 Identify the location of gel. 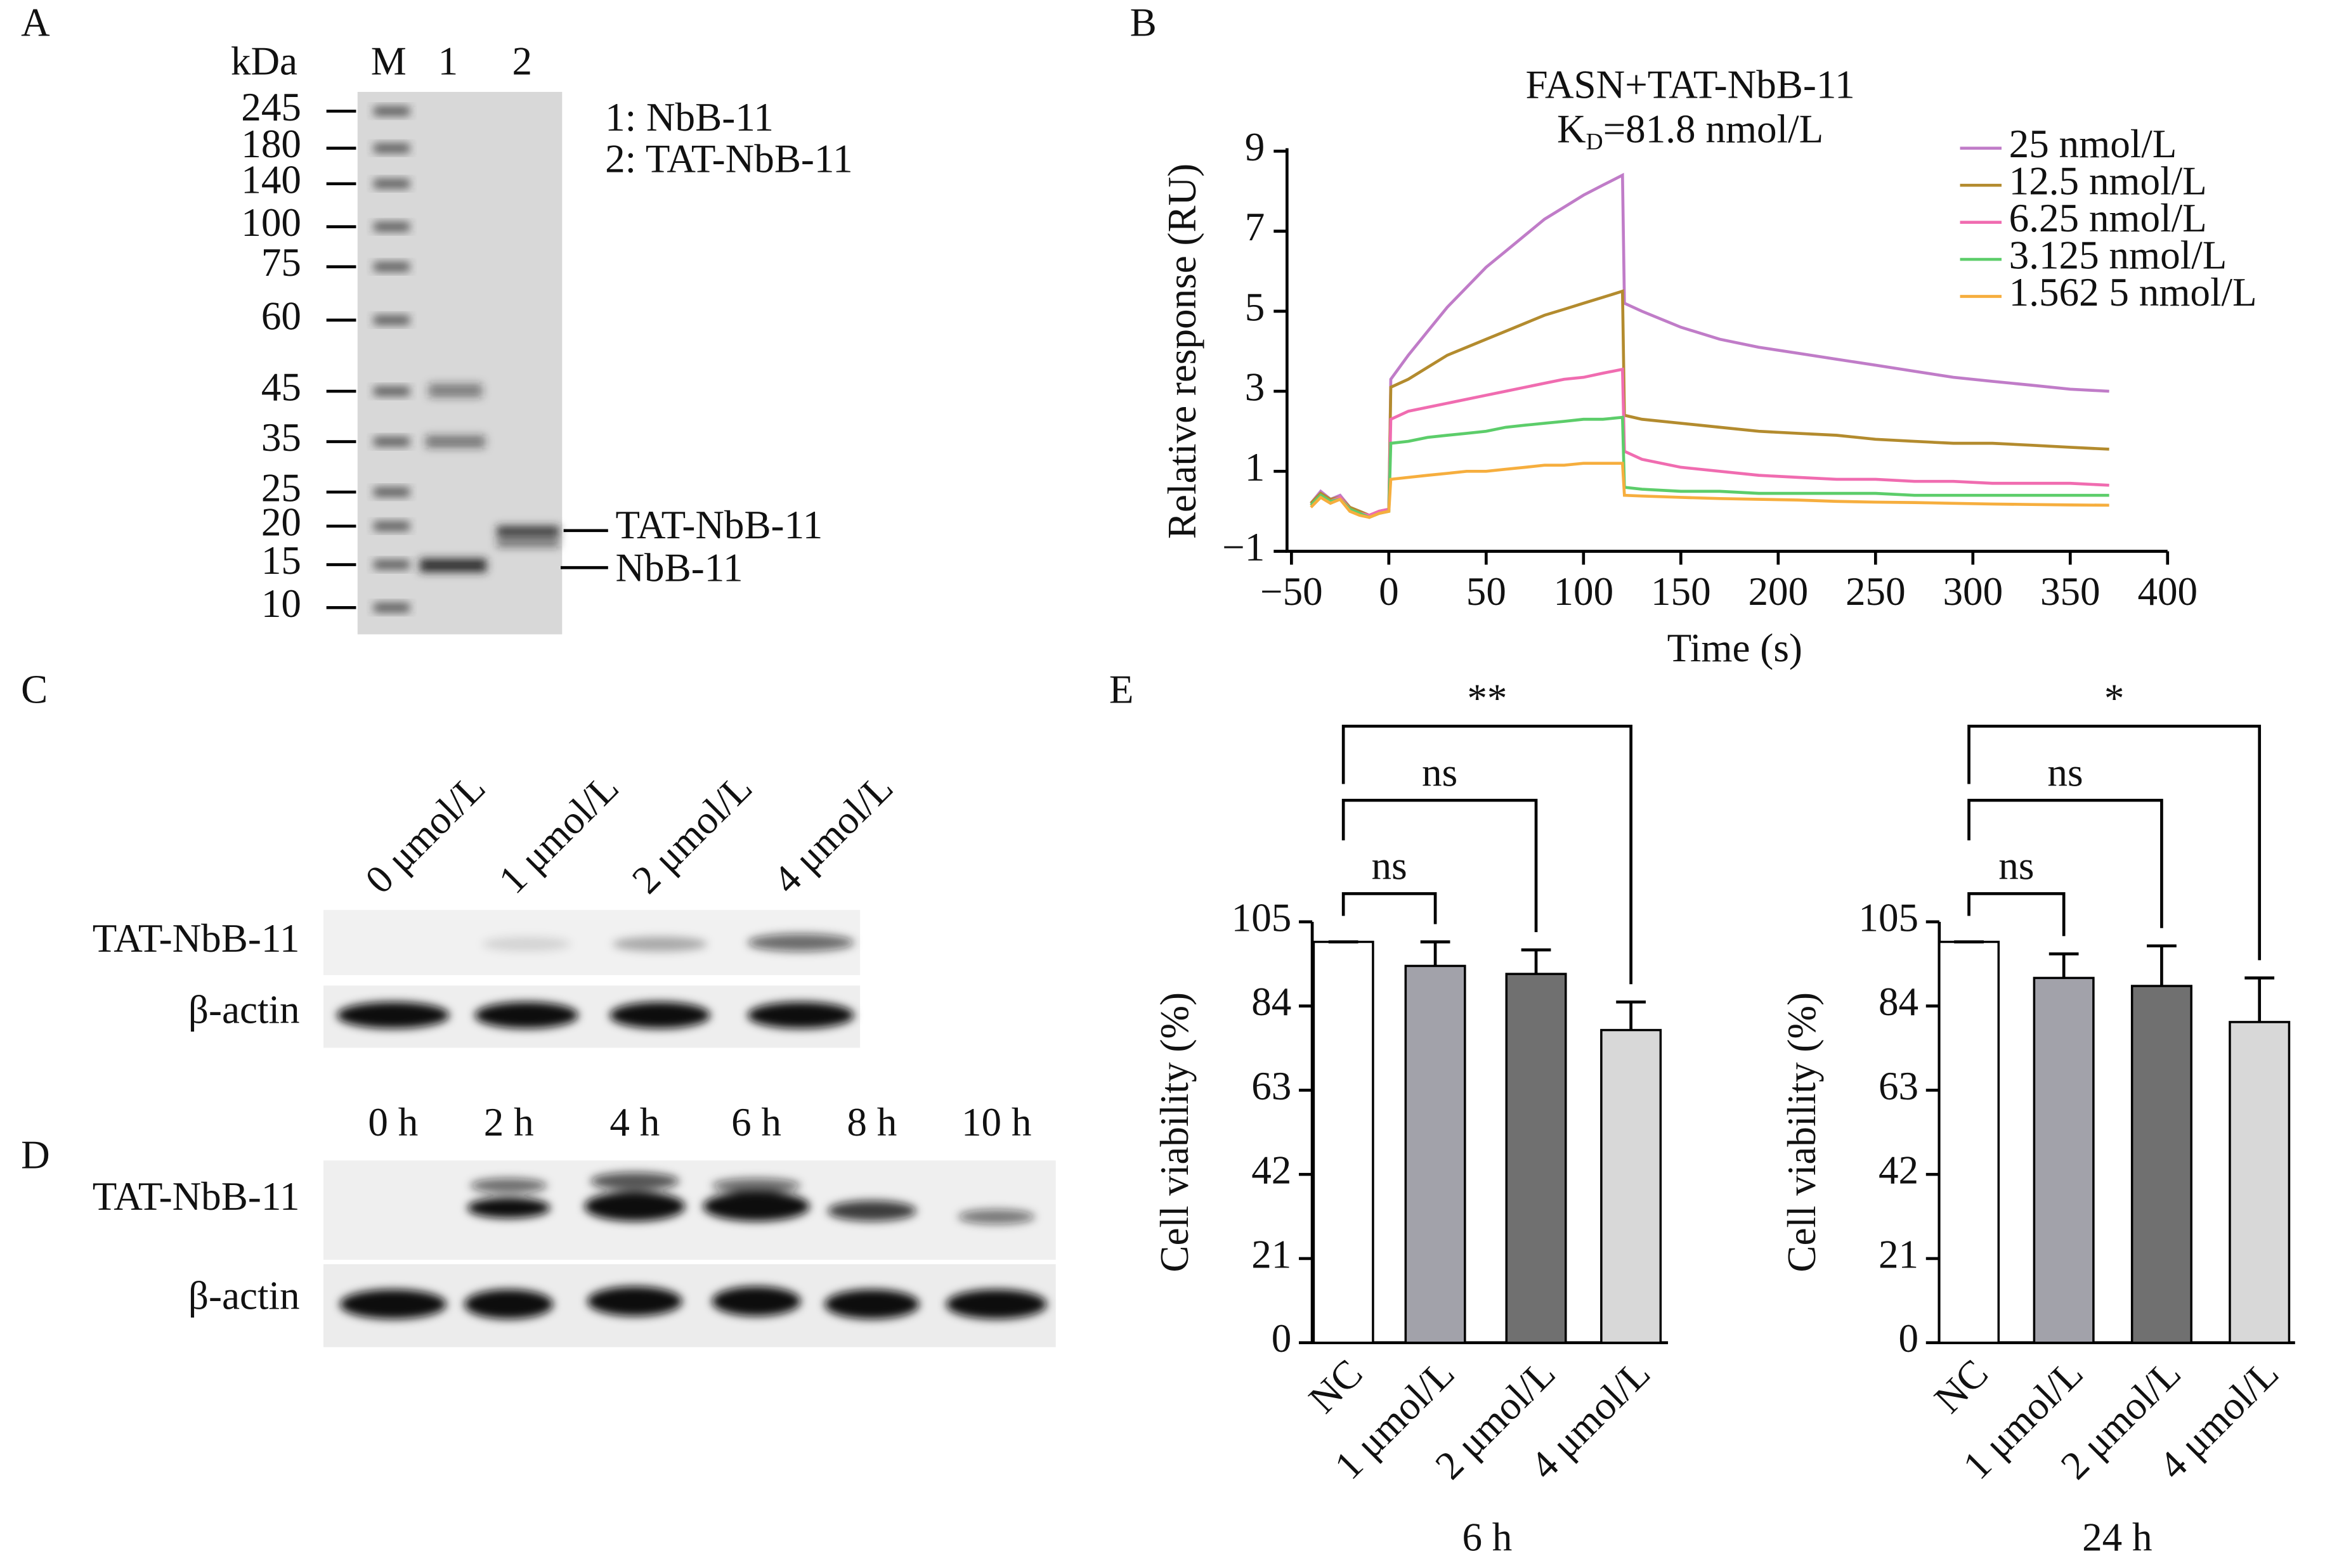
(460, 363).